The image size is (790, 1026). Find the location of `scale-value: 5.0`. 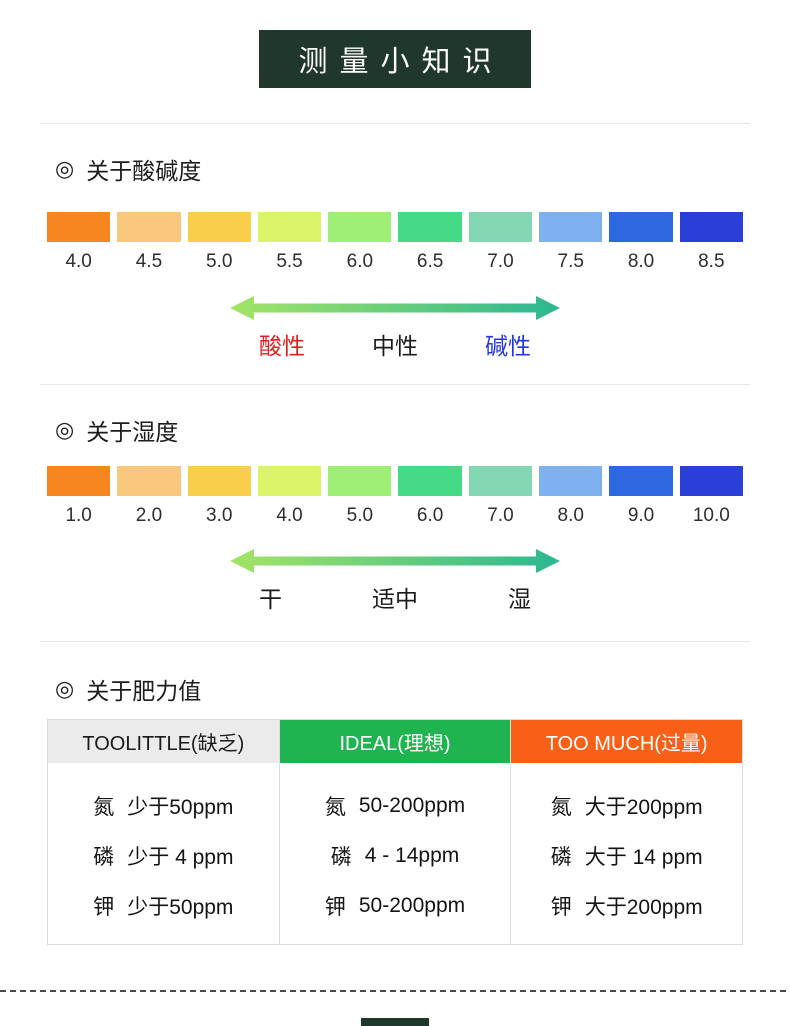

scale-value: 5.0 is located at coordinates (360, 515).